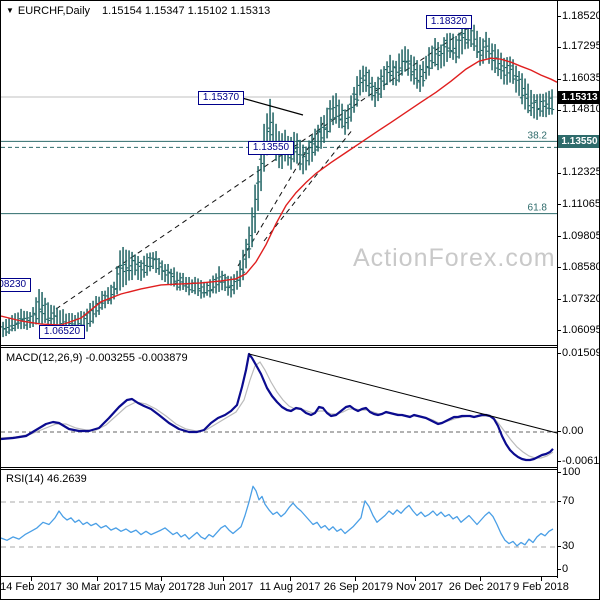 This screenshot has width=600, height=600. I want to click on price-axis-label: 1.17295, so click(581, 46).